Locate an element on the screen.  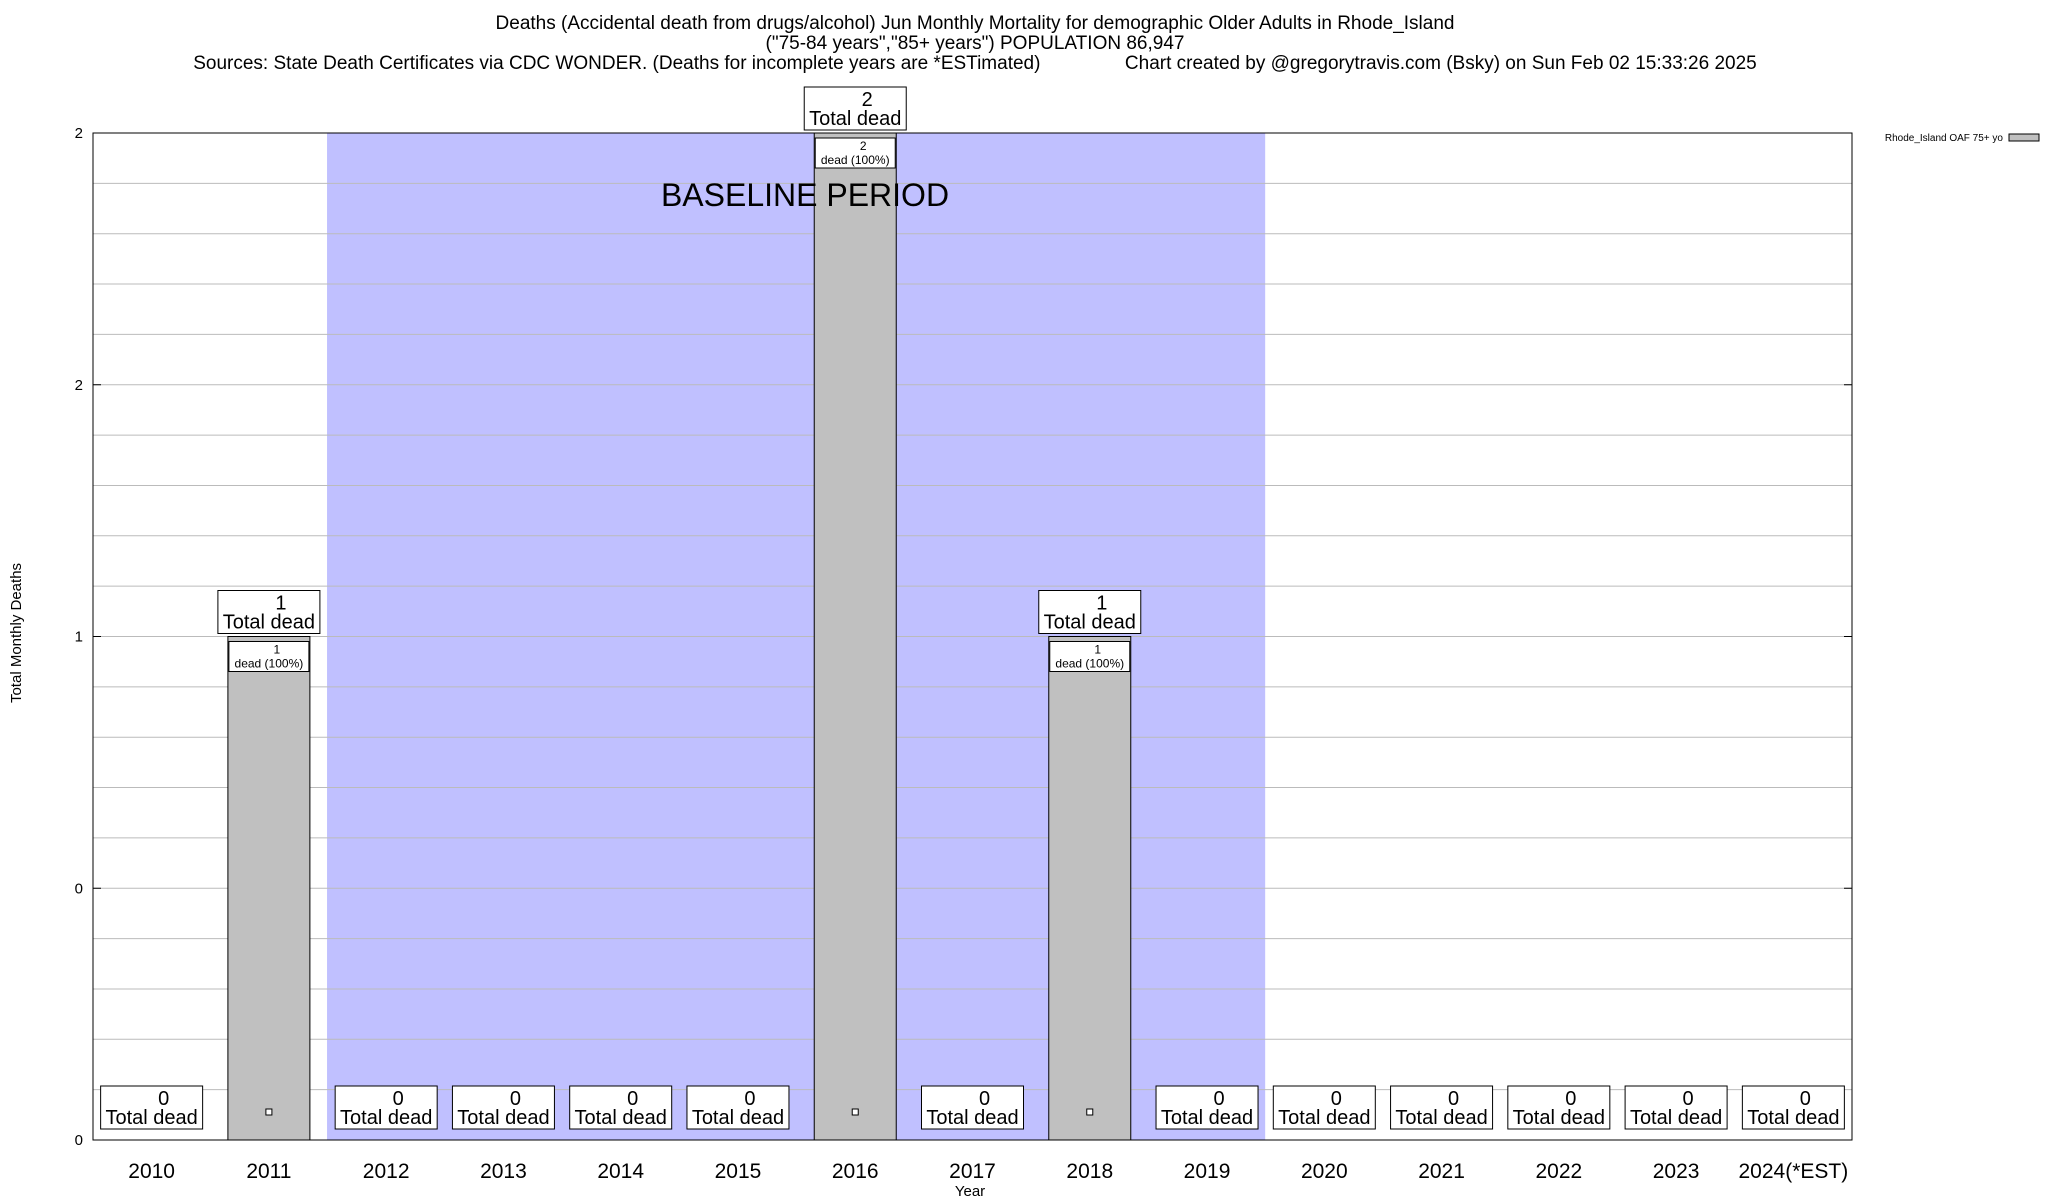
x-tick-label: 2010 is located at coordinates (151, 1171).